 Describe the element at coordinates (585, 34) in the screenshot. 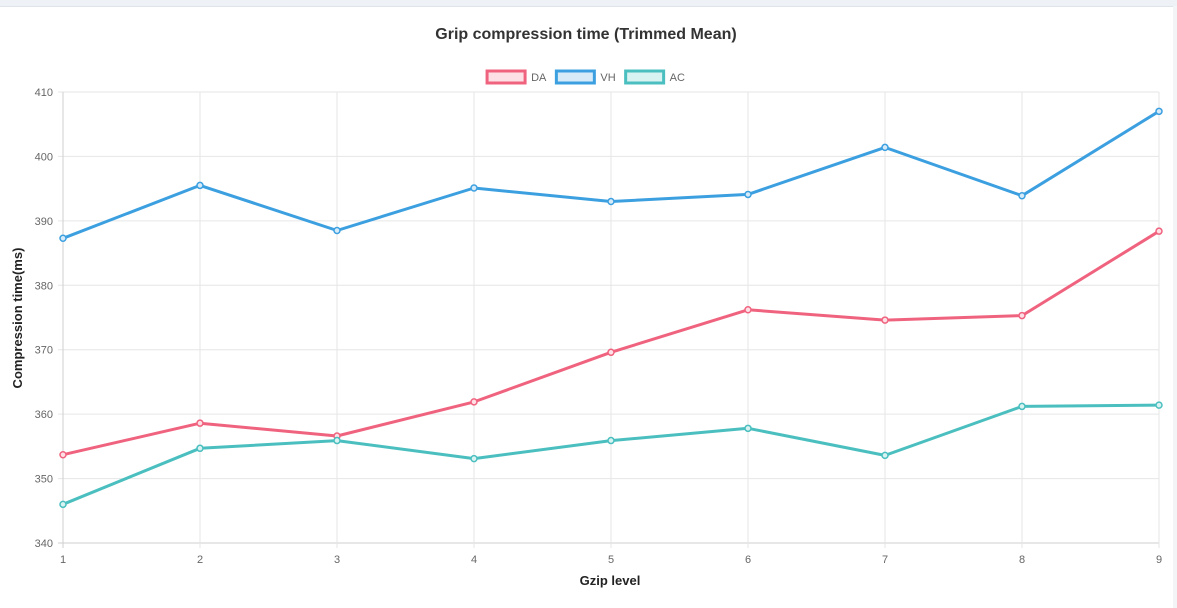

I see `chart-title: Grip compression time (Trimmed Mean)` at that location.